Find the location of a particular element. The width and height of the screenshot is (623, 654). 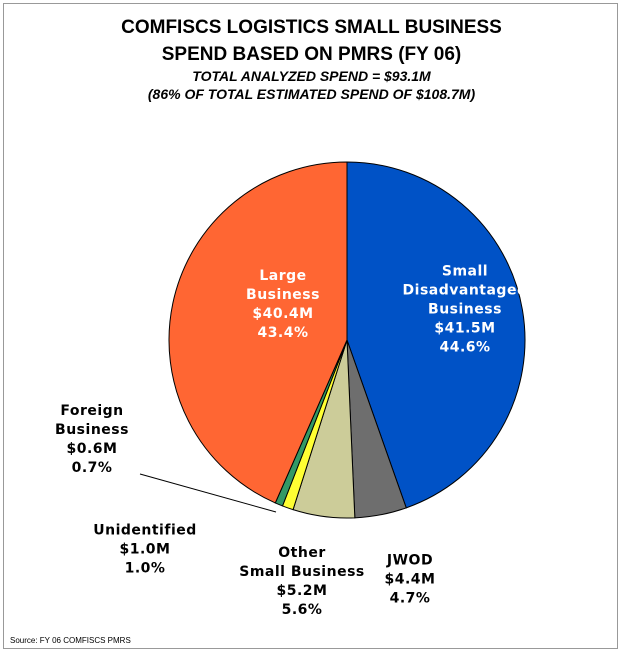

slice-amount: $4.4M is located at coordinates (410, 579).